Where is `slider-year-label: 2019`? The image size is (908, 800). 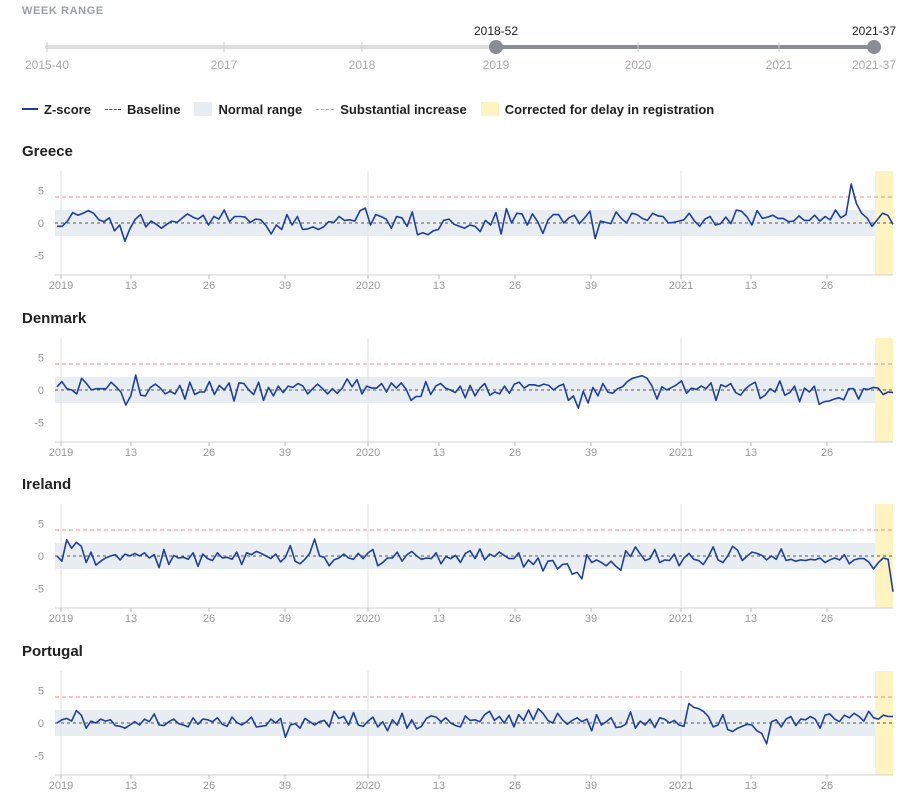 slider-year-label: 2019 is located at coordinates (496, 65).